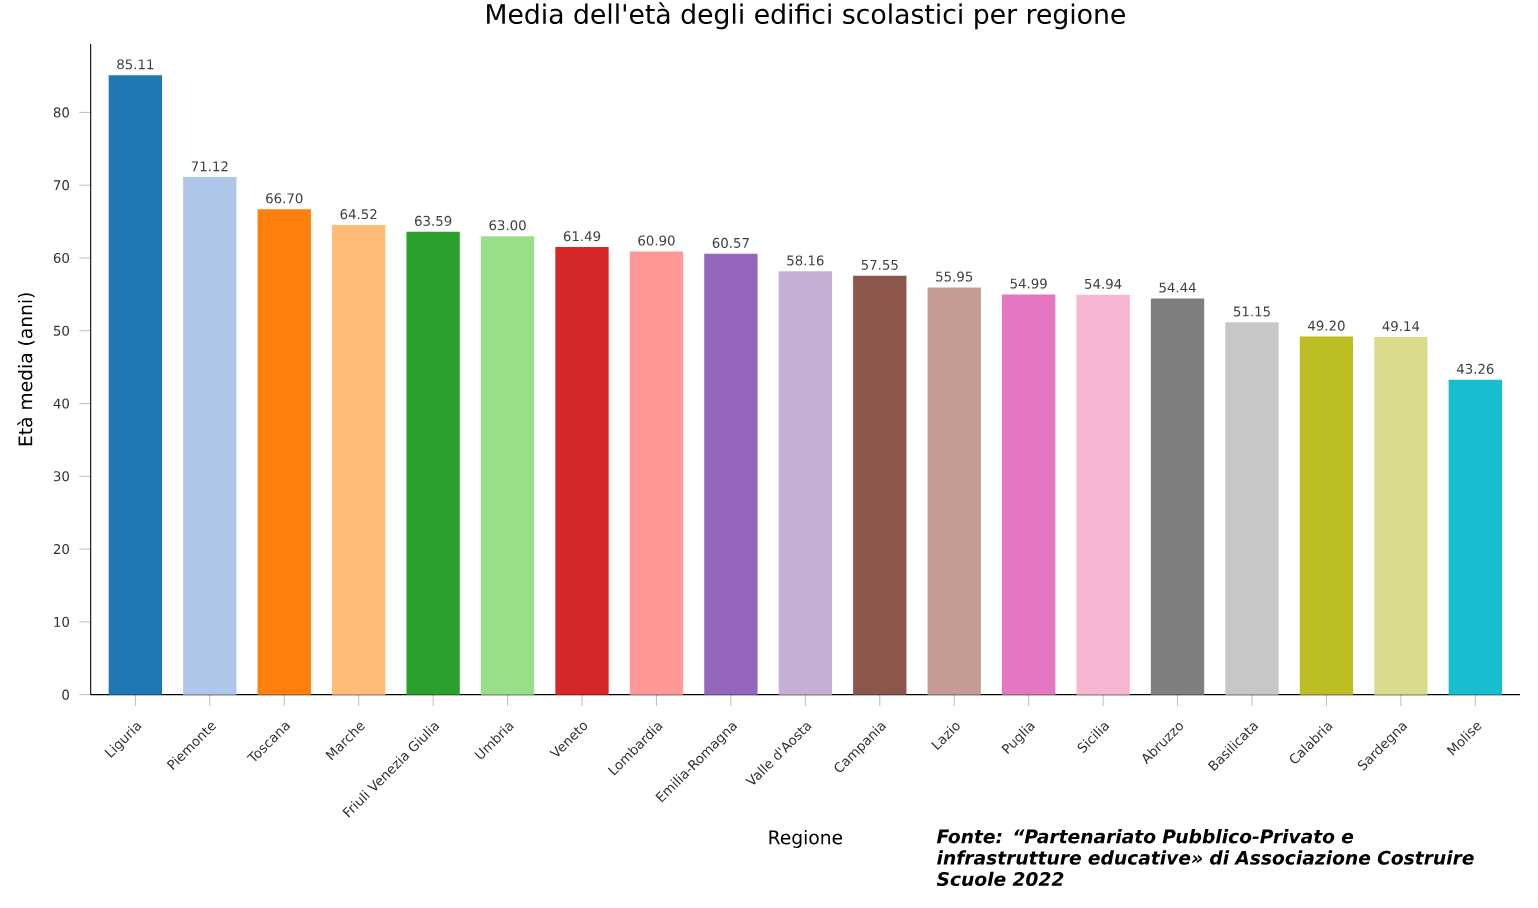 This screenshot has width=1538, height=908. What do you see at coordinates (1205, 857) in the screenshot?
I see `source-note: Fonte: “Partenariato Pubblico-Privato e infrastrutture educative» di Associazione Costruire Scuole 2022` at bounding box center [1205, 857].